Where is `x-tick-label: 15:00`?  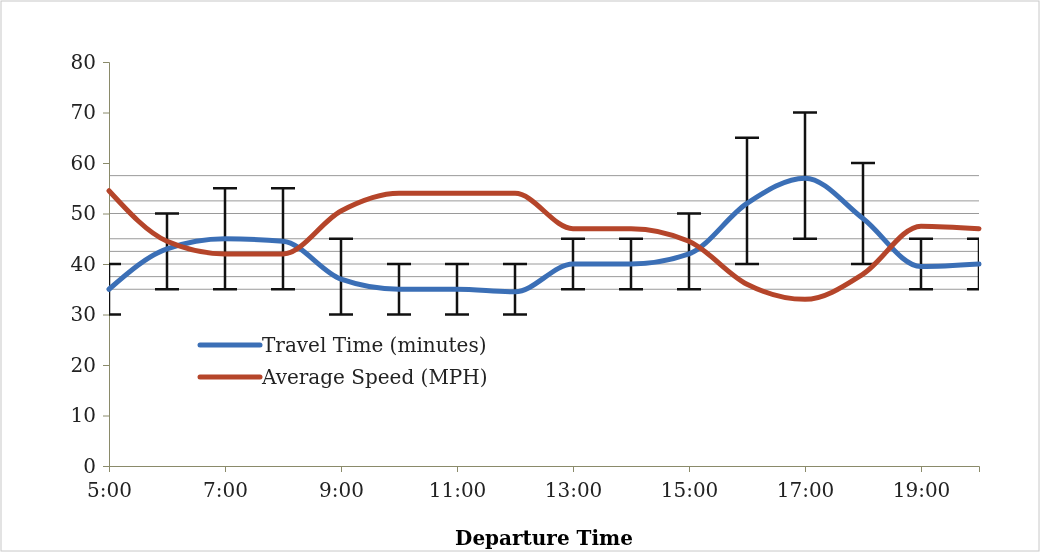 x-tick-label: 15:00 is located at coordinates (689, 490).